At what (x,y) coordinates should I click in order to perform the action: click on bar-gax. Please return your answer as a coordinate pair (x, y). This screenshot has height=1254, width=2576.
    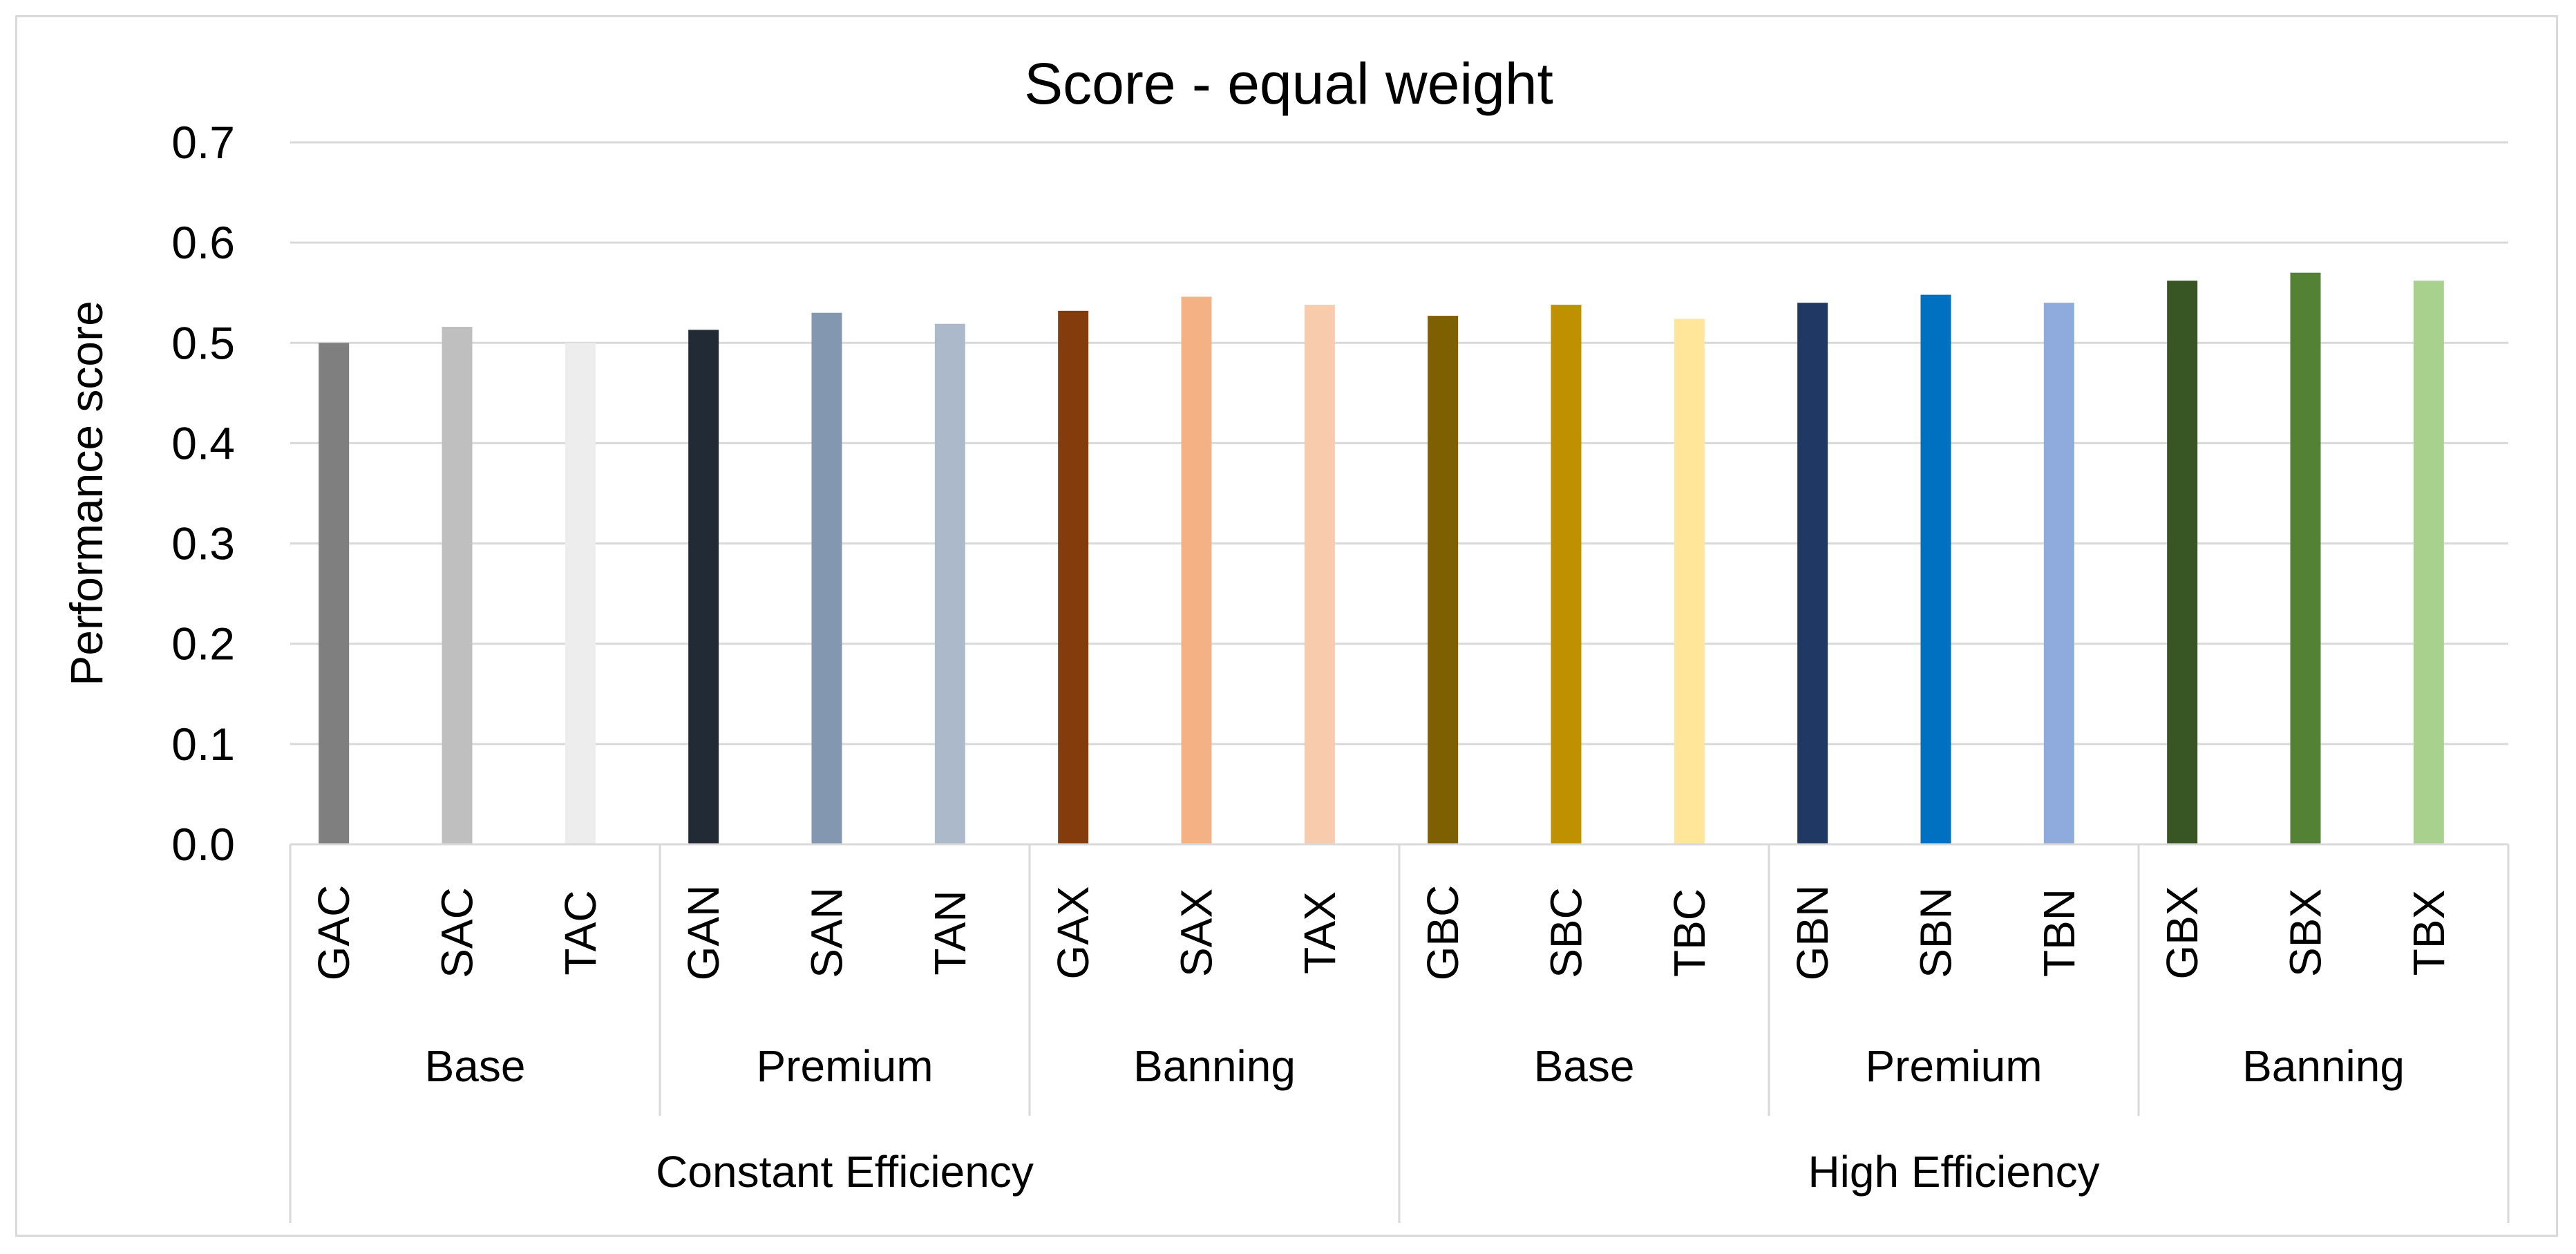
    Looking at the image, I should click on (1073, 577).